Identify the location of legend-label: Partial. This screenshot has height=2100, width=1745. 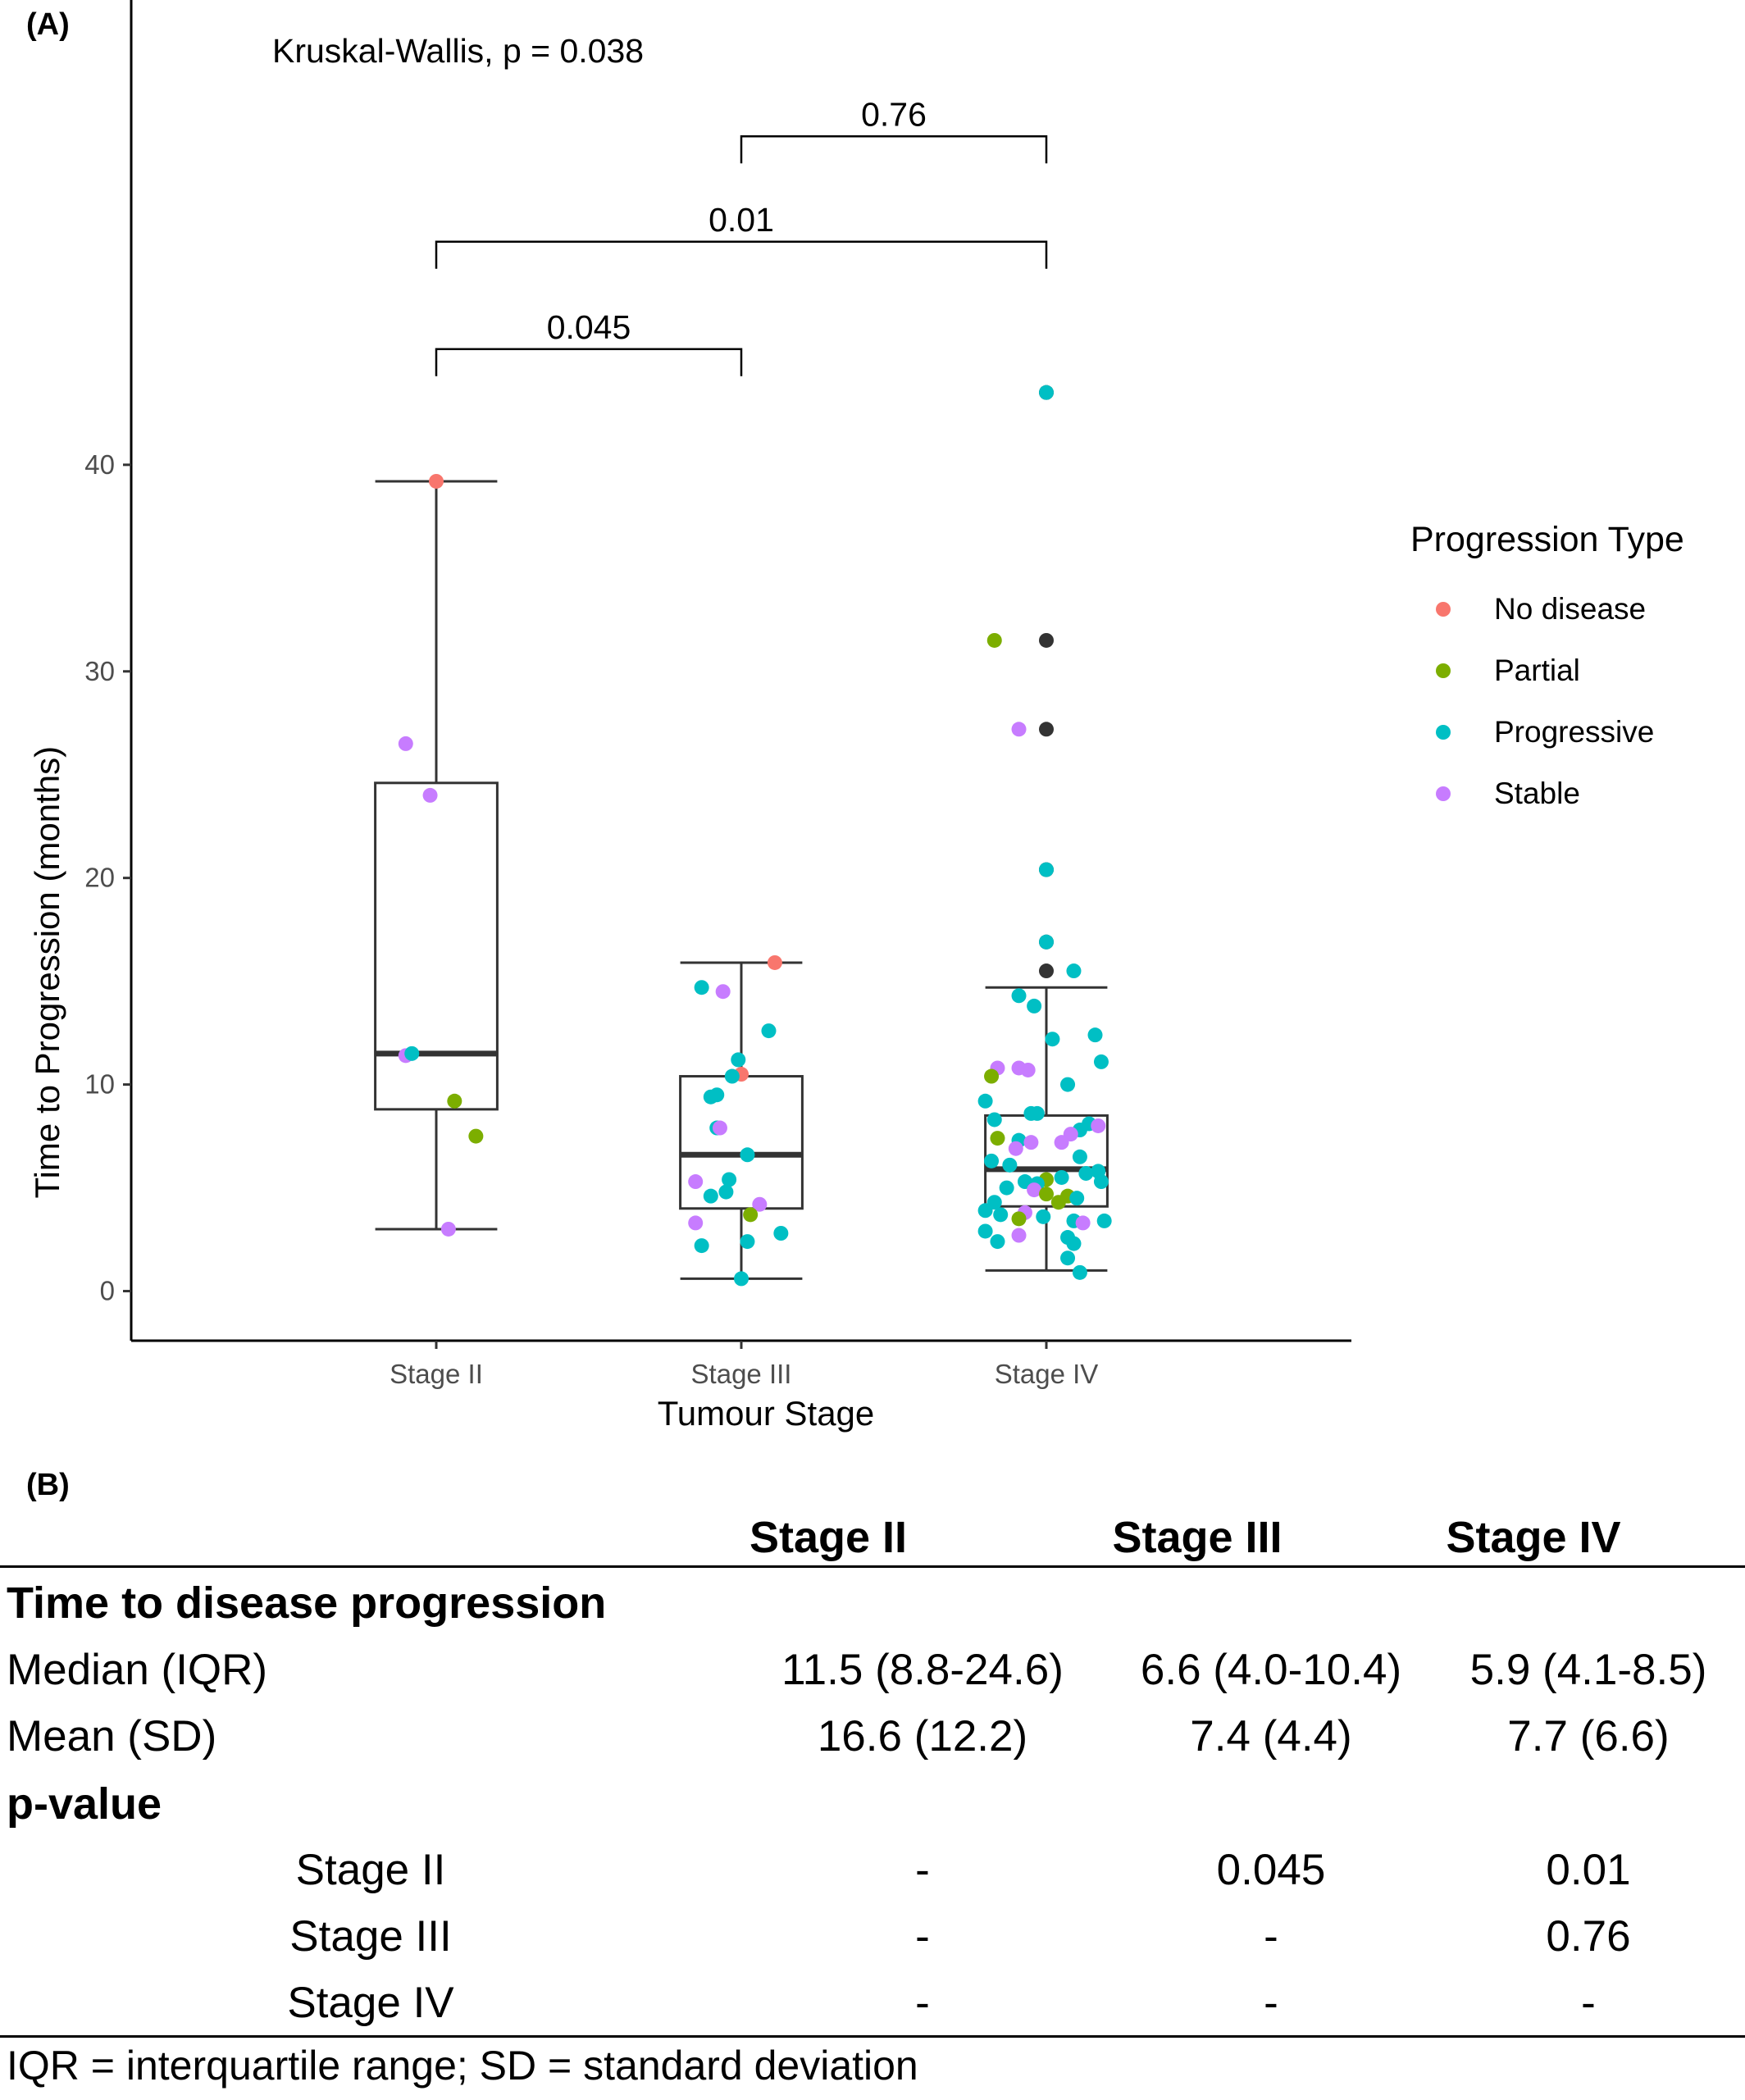
(1537, 670).